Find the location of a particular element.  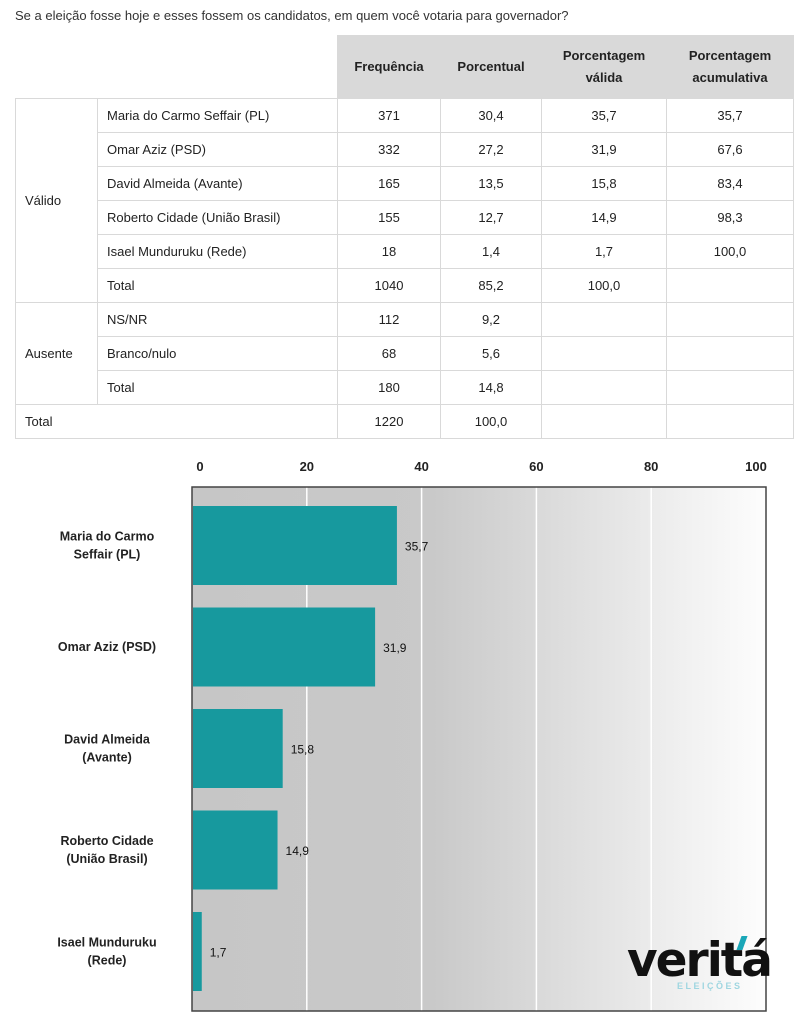

table-cell: 18 is located at coordinates (389, 251).